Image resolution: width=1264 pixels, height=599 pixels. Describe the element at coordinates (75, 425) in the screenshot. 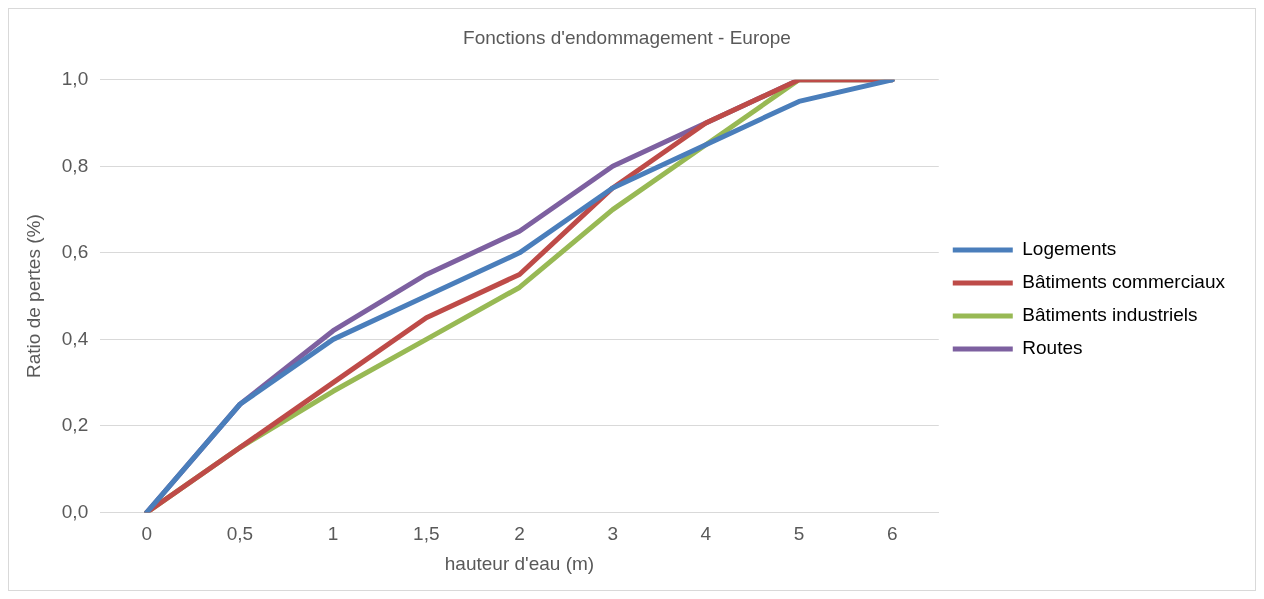

I see `y-tick-label: 0,2` at that location.